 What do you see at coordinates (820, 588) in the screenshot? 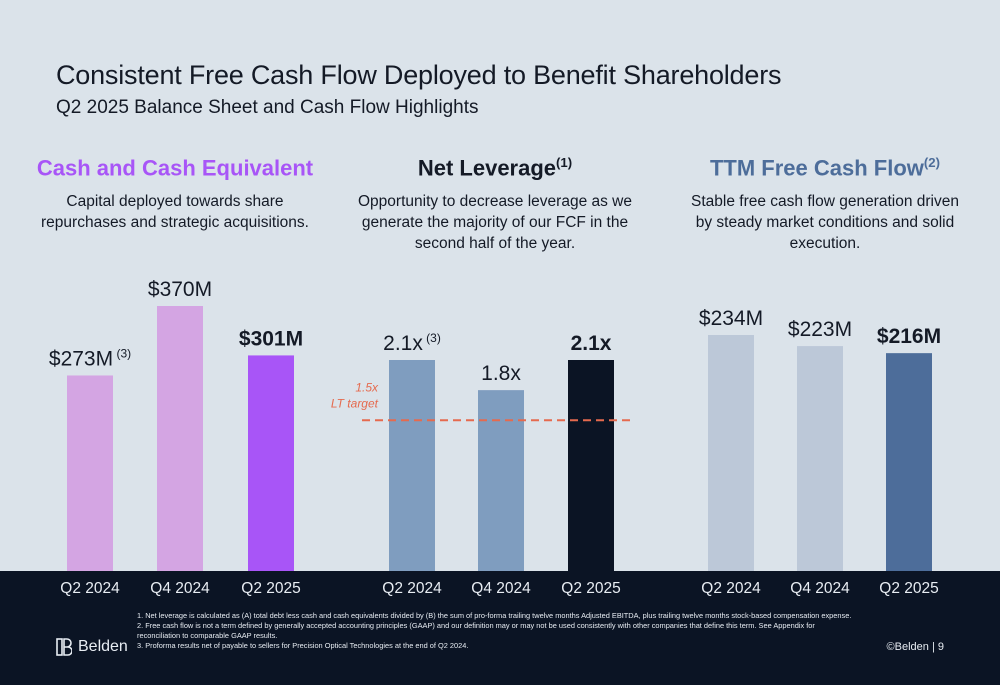
I see `tick-label-2-1: Q4 2024` at bounding box center [820, 588].